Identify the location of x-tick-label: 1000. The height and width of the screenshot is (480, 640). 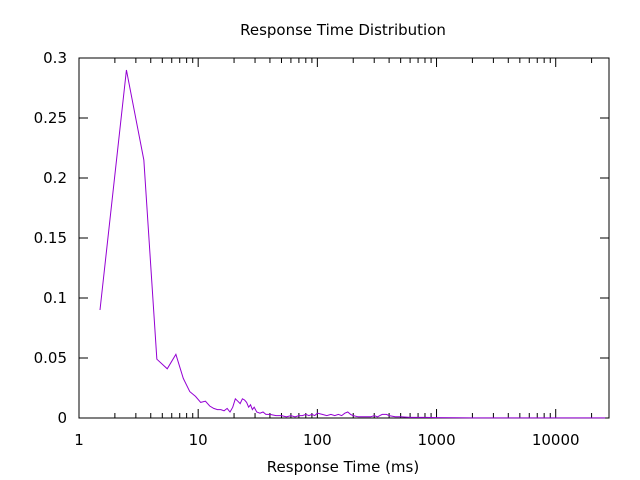
(436, 440).